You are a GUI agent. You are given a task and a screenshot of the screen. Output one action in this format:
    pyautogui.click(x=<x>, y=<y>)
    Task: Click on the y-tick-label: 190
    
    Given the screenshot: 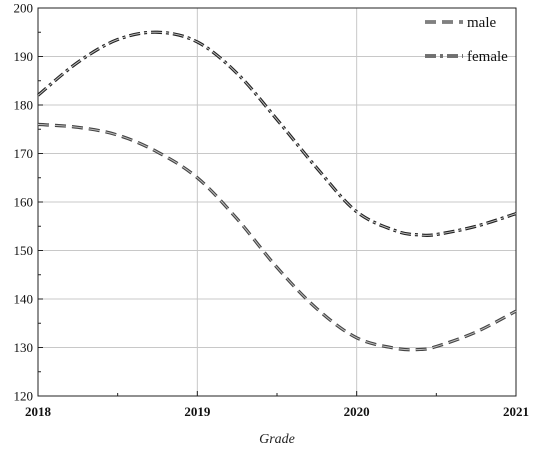 What is the action you would take?
    pyautogui.click(x=24, y=56)
    